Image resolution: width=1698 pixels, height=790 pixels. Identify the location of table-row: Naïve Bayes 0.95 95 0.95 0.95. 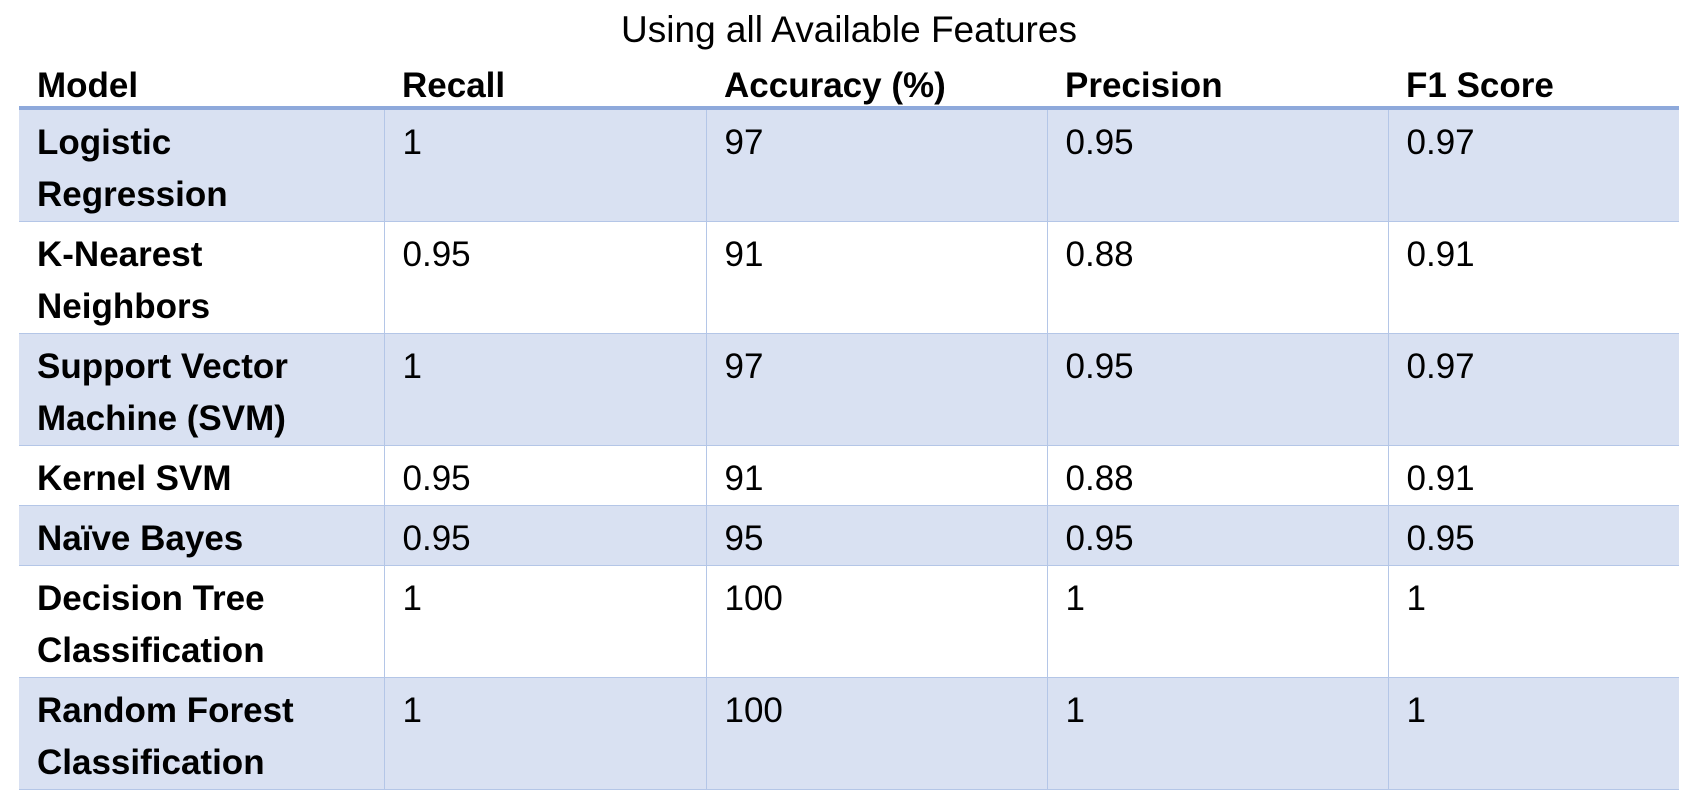
(849, 535).